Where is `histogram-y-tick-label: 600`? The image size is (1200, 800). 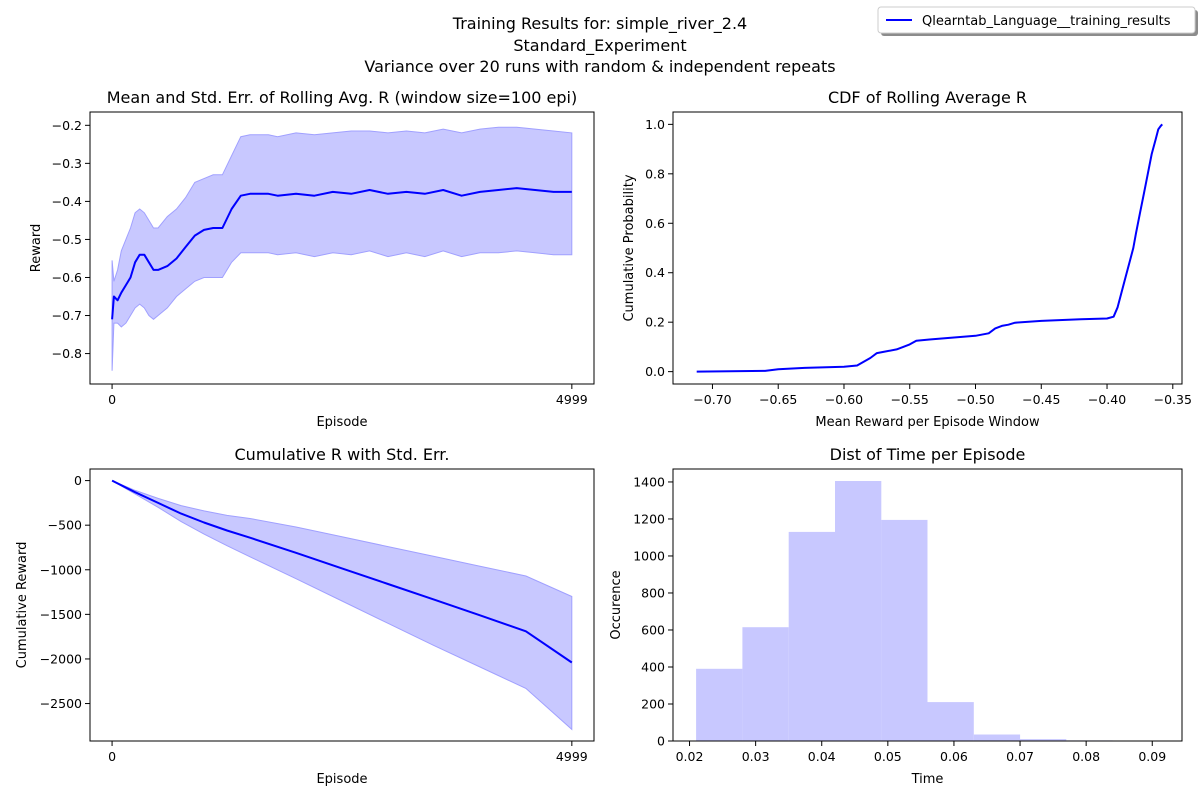
histogram-y-tick-label: 600 is located at coordinates (653, 629).